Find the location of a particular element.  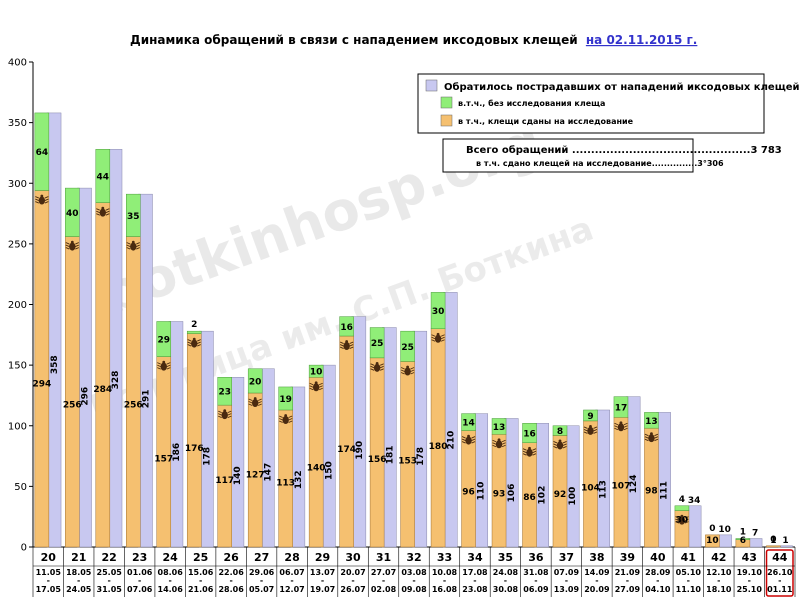

label-total: 140 is located at coordinates (238, 475).